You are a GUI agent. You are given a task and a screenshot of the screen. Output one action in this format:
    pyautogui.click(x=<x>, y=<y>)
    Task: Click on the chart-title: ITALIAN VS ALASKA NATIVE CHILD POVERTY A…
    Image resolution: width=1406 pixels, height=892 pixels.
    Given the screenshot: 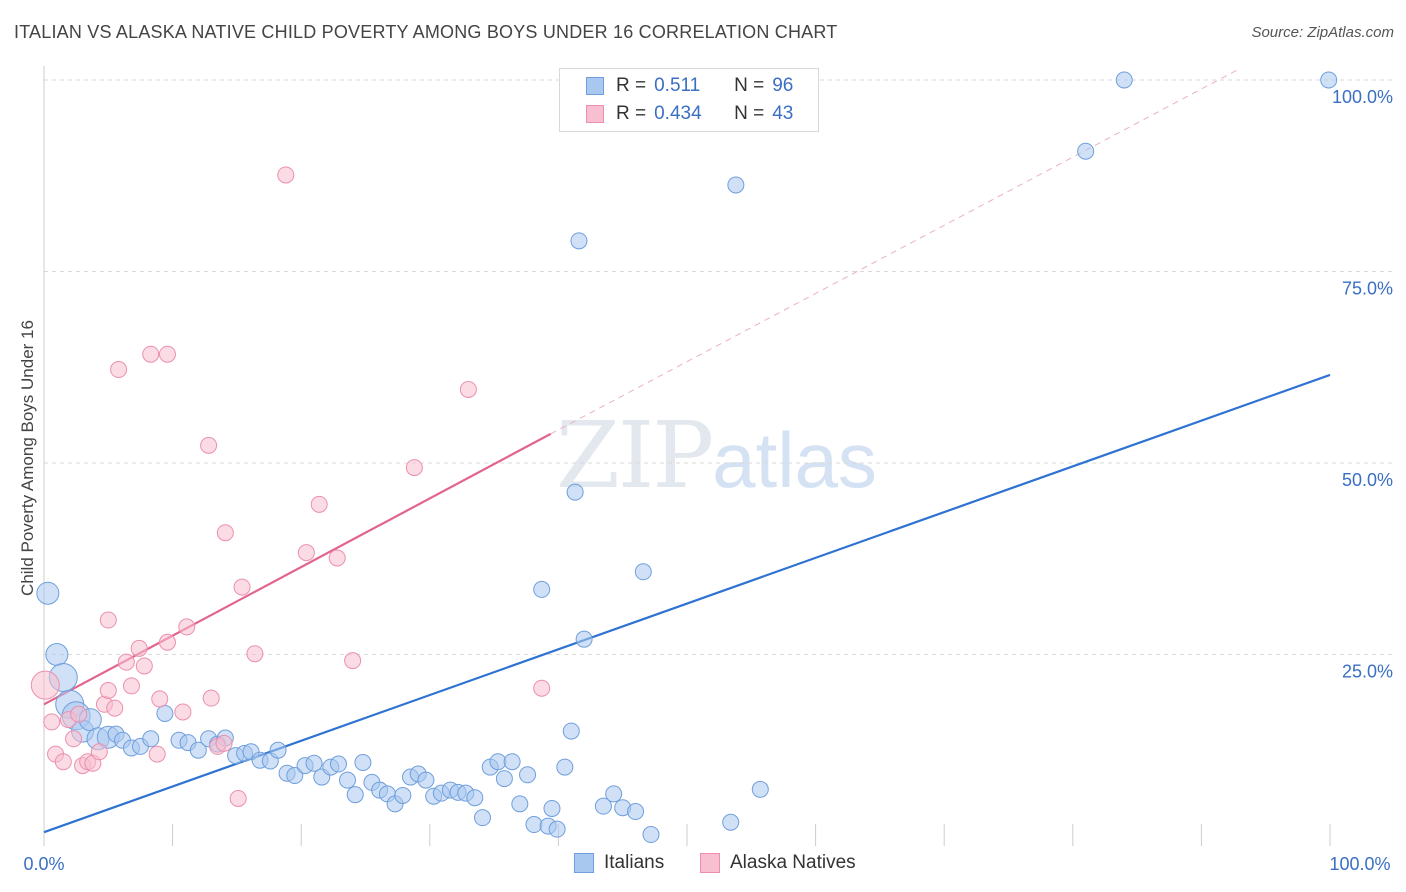 What is the action you would take?
    pyautogui.click(x=426, y=32)
    